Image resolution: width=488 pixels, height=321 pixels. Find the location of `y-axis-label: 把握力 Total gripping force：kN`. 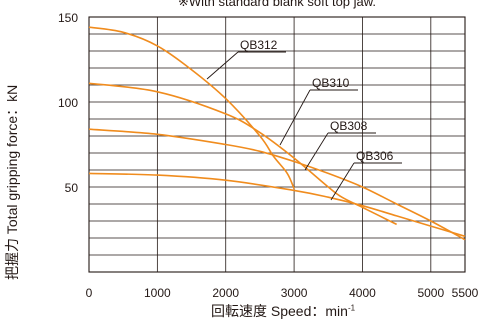

y-axis-label: 把握力 Total gripping force：kN is located at coordinates (12, 182).